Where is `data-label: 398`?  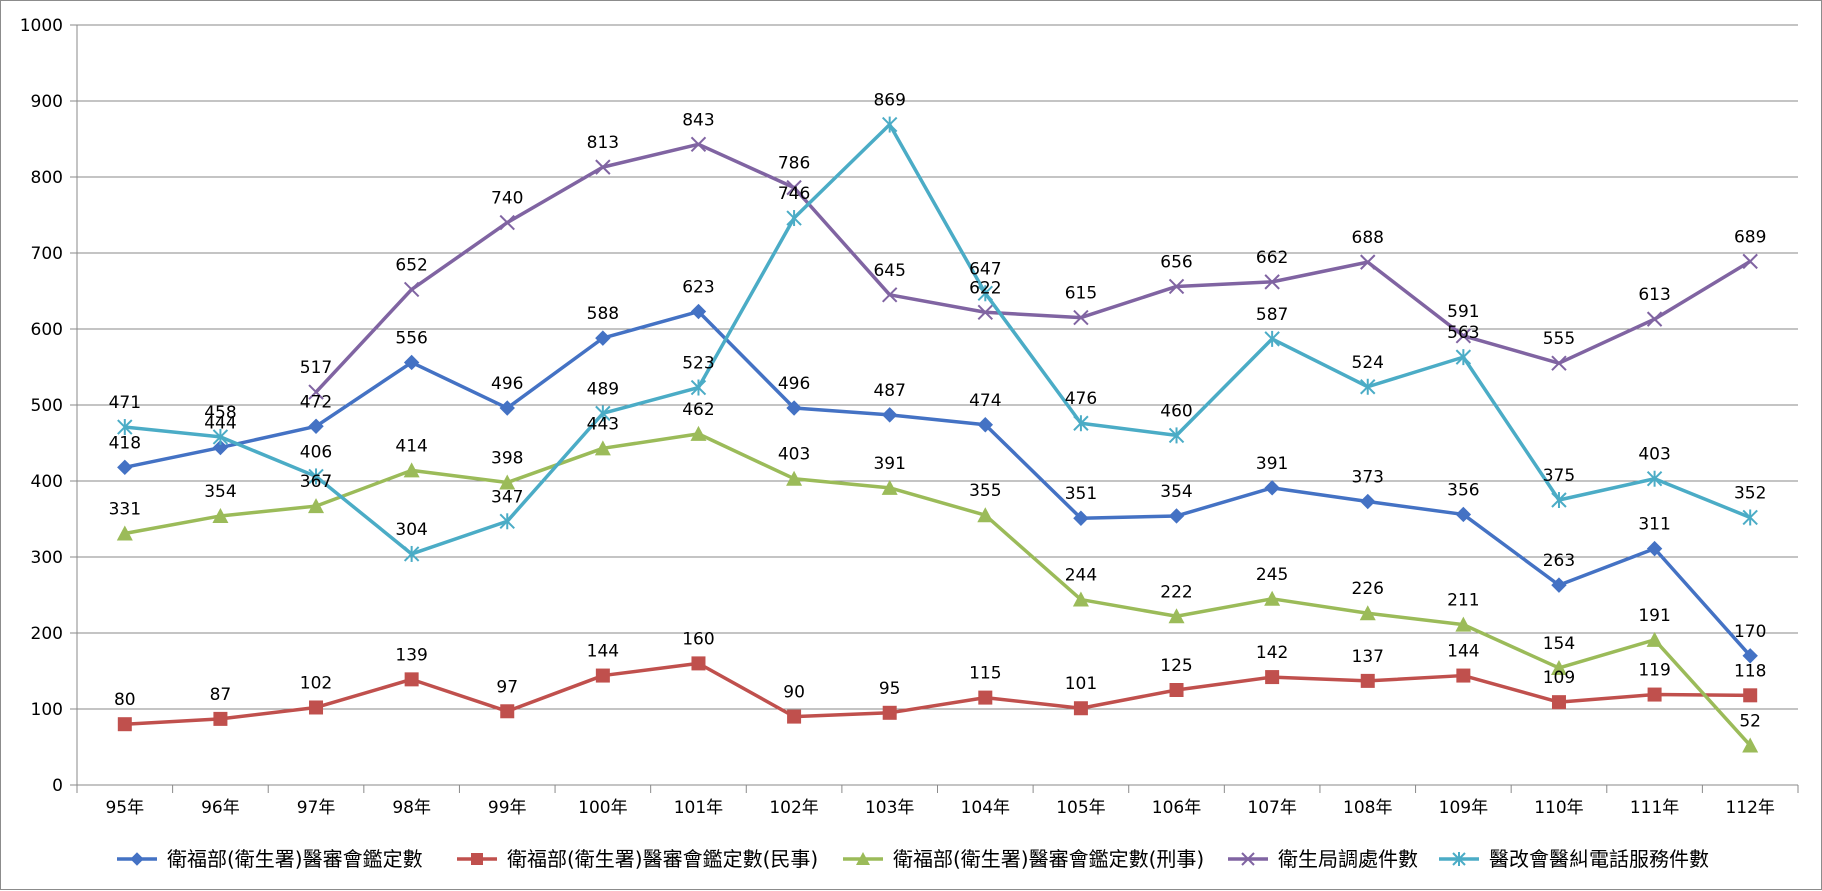
data-label: 398 is located at coordinates (507, 459).